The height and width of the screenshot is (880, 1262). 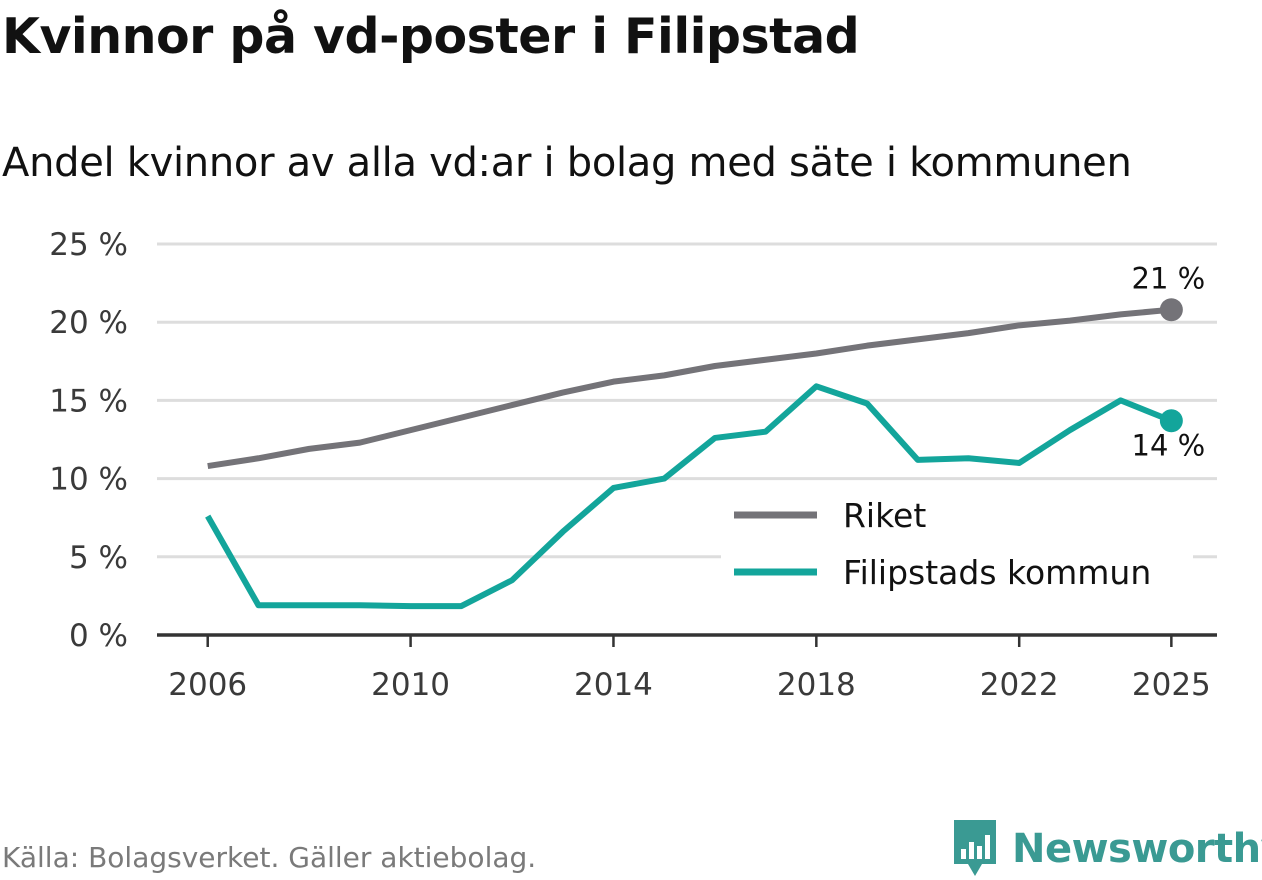 I want to click on brand-logo: Newsworthy, so click(x=1106, y=849).